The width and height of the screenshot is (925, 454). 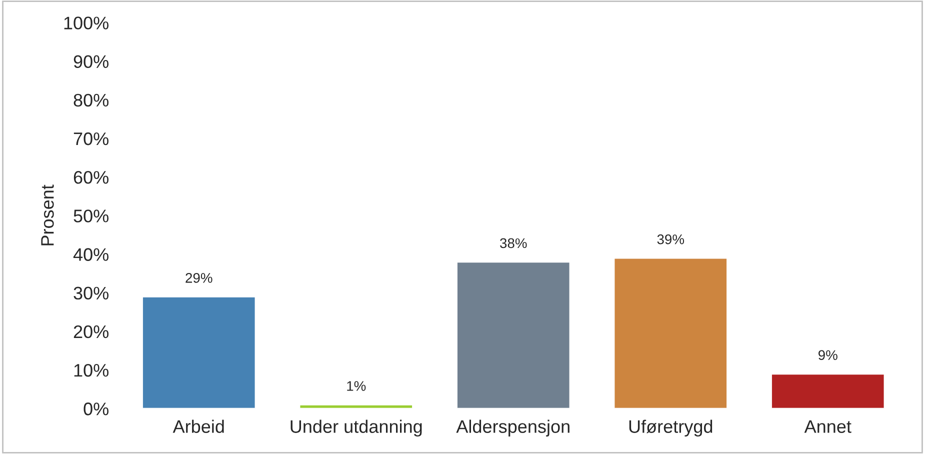 What do you see at coordinates (91, 100) in the screenshot?
I see `y-tick-label: 80%` at bounding box center [91, 100].